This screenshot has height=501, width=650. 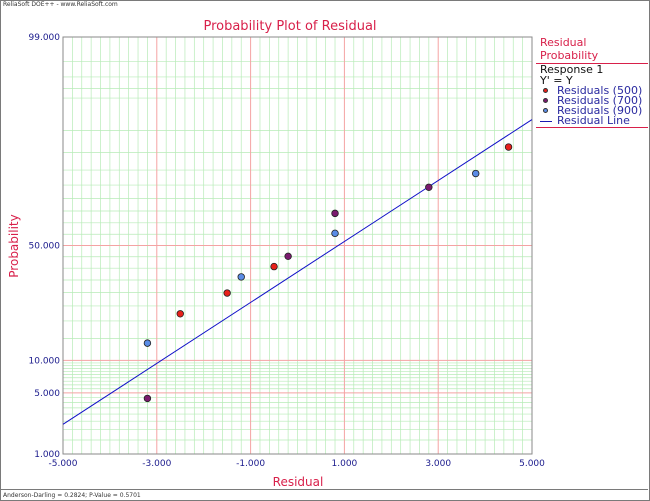 What do you see at coordinates (47, 455) in the screenshot?
I see `y-tick-label: 1.000` at bounding box center [47, 455].